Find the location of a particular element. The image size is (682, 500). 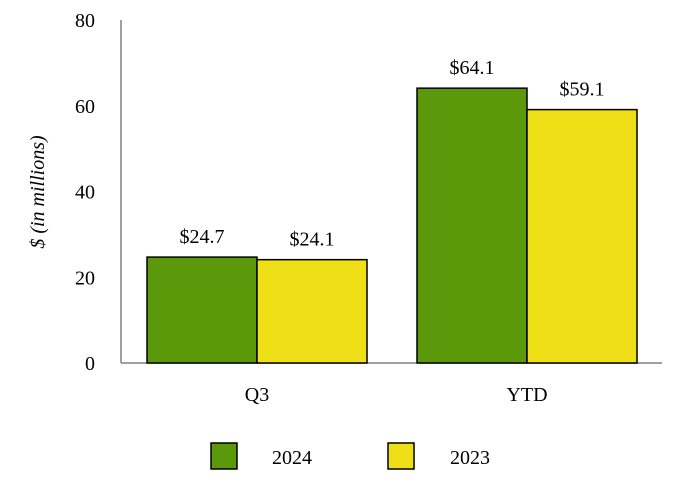

data-label-2024-YTD: $64.1 is located at coordinates (472, 68).